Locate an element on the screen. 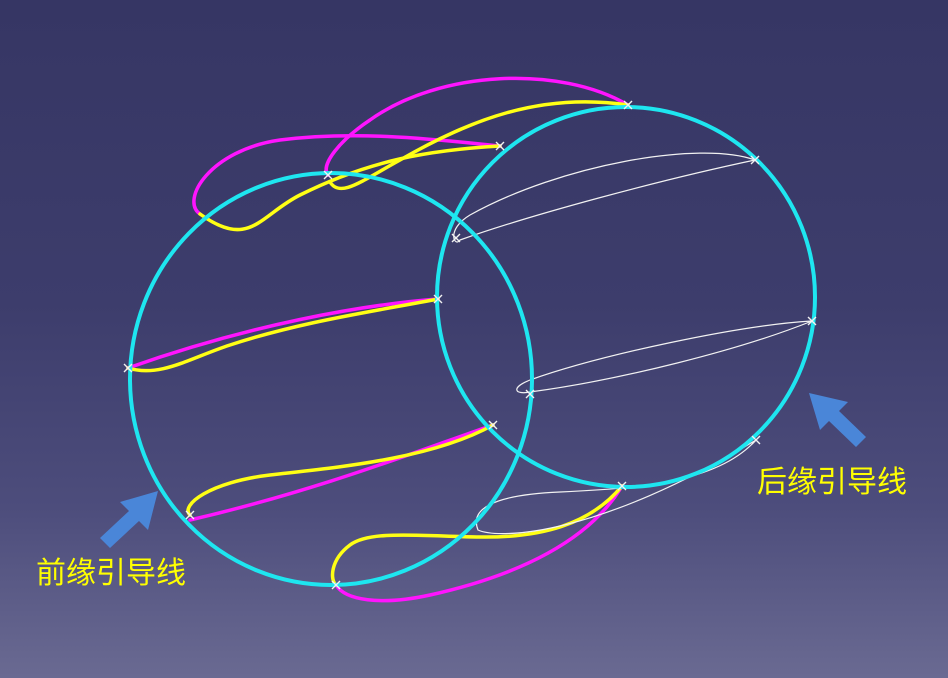 The height and width of the screenshot is (678, 948). trailing-arrow-shape is located at coordinates (837, 420).